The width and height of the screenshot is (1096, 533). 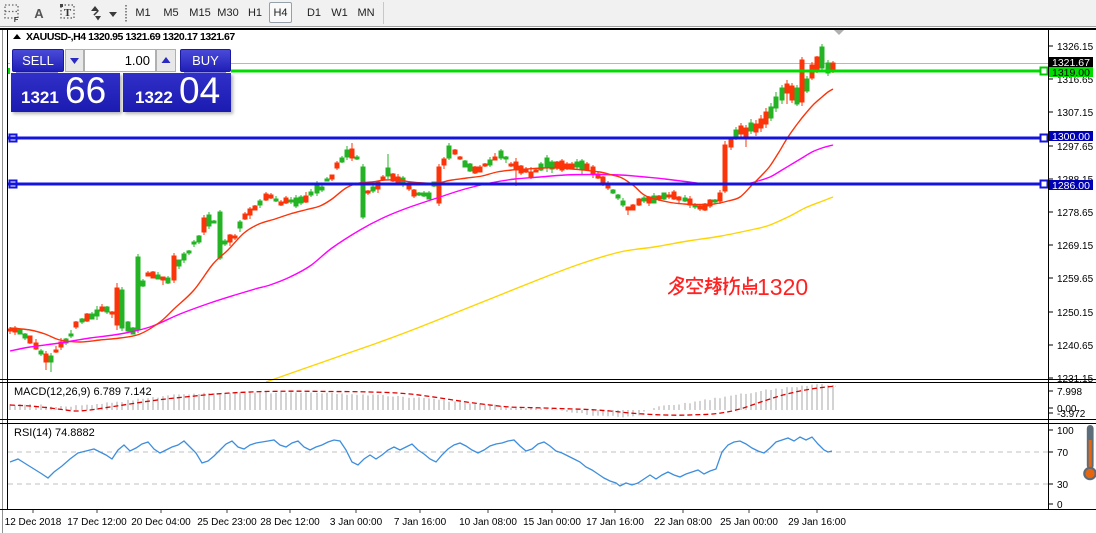 What do you see at coordinates (161, 522) in the screenshot?
I see `svg-text: 20 Dec 04:00` at bounding box center [161, 522].